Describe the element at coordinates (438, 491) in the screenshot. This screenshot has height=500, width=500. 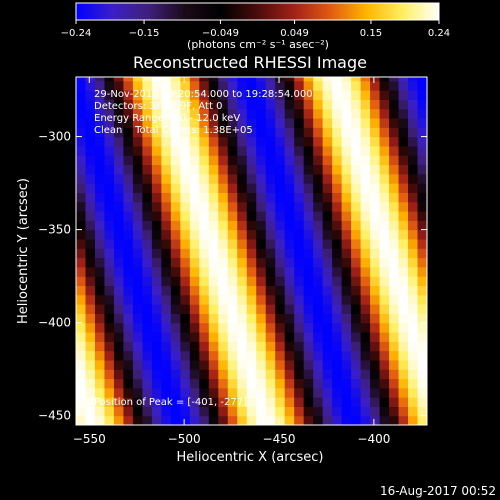
I see `footer-timestamp: 16-Aug-2017 00:52` at that location.